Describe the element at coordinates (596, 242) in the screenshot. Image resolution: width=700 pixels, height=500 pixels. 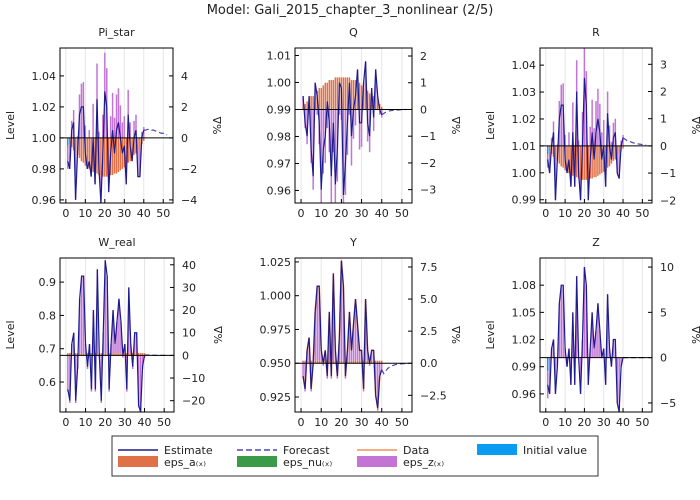
I see `panel-title: Z` at that location.